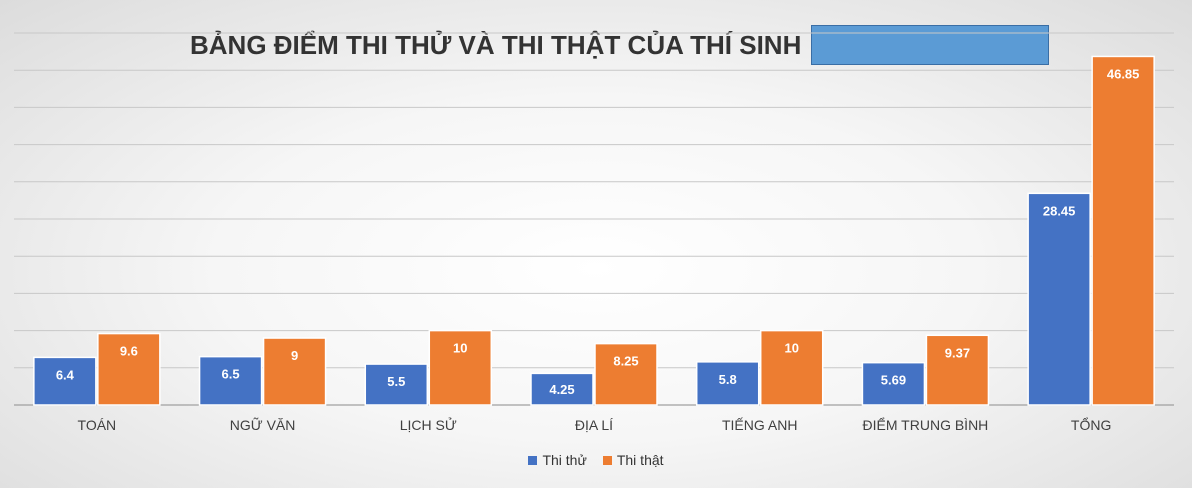  Describe the element at coordinates (65, 374) in the screenshot. I see `data-label-thi-thu-0: 6.4` at that location.